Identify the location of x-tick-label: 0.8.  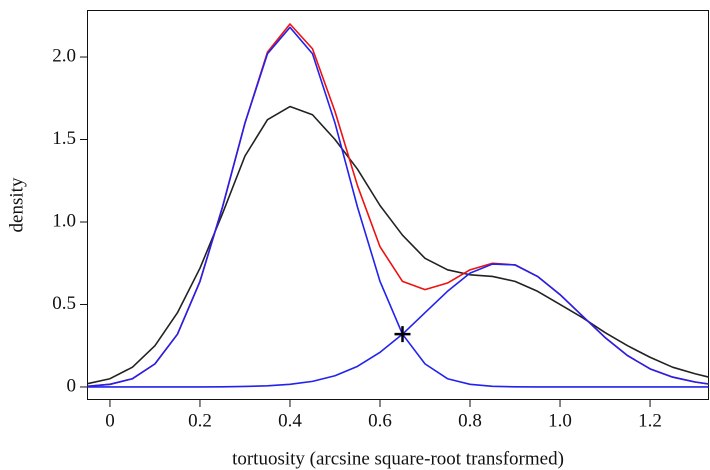
(470, 420).